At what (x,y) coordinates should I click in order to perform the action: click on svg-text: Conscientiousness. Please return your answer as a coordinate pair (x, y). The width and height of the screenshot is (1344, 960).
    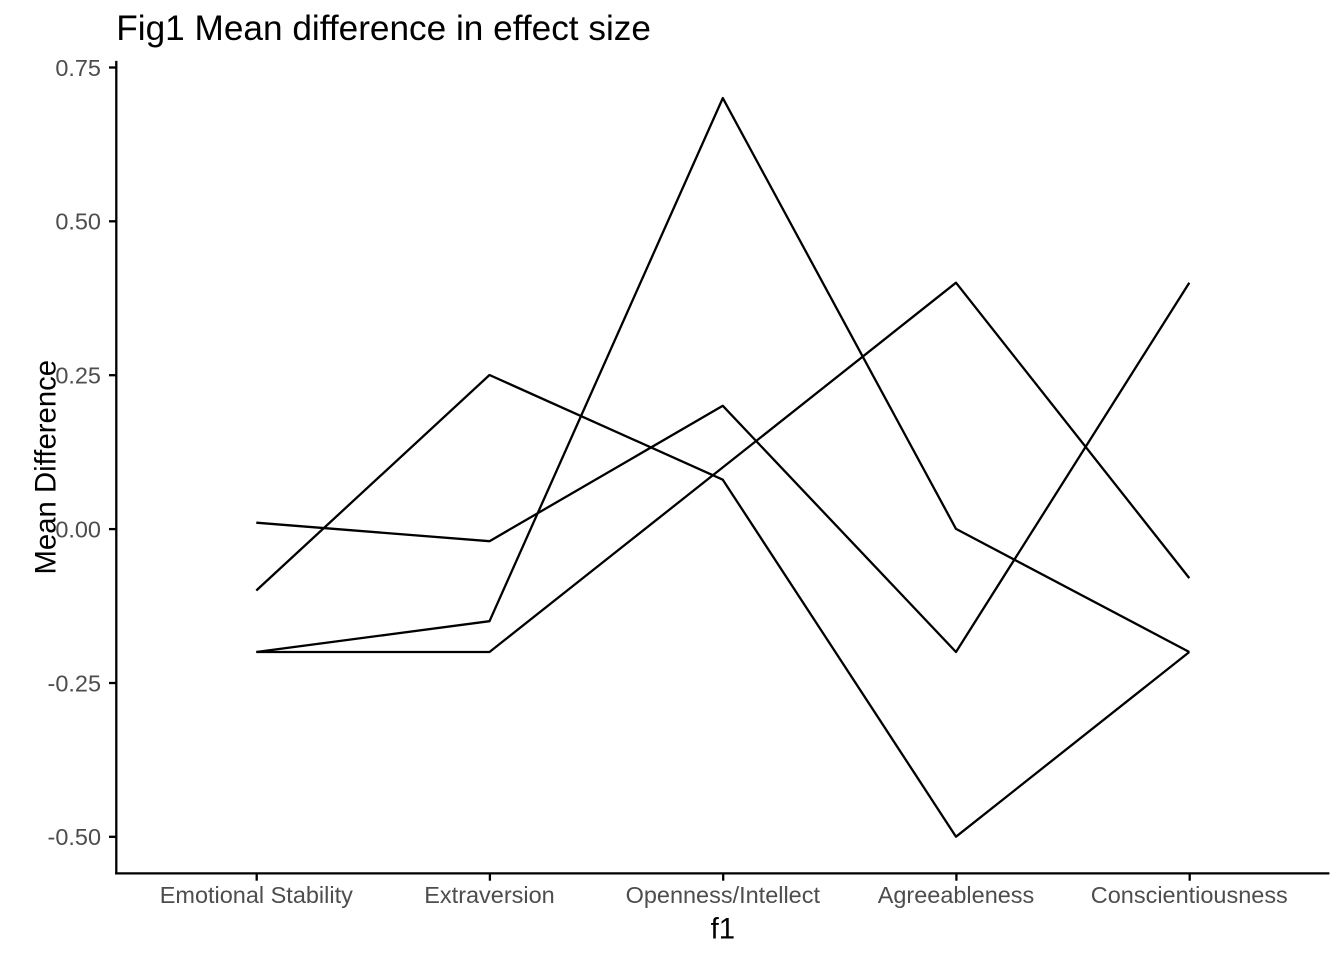
    Looking at the image, I should click on (1189, 895).